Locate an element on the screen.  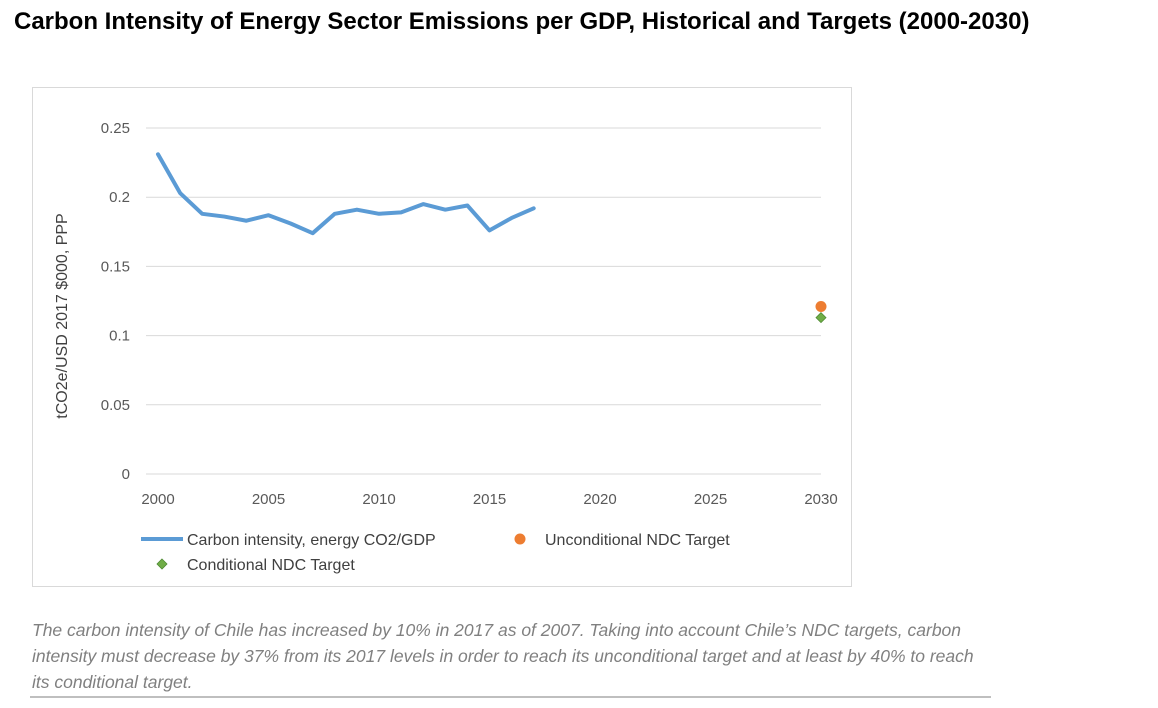
legend-label-conditional-target: Conditional NDC Target is located at coordinates (271, 565).